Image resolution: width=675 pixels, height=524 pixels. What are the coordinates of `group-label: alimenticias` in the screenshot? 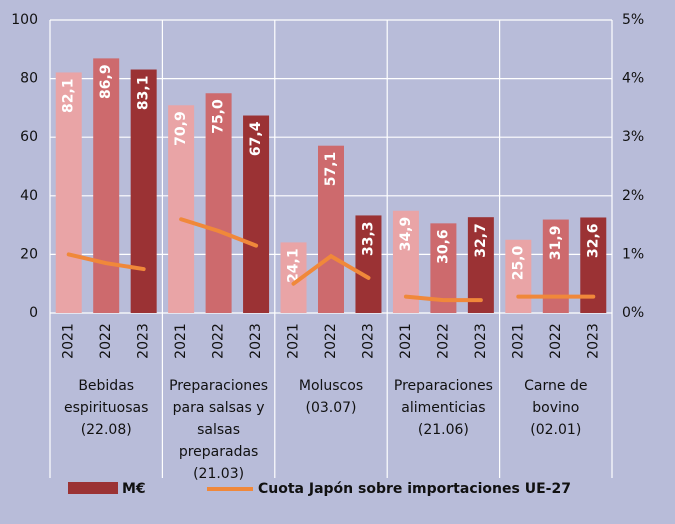 It's located at (443, 408).